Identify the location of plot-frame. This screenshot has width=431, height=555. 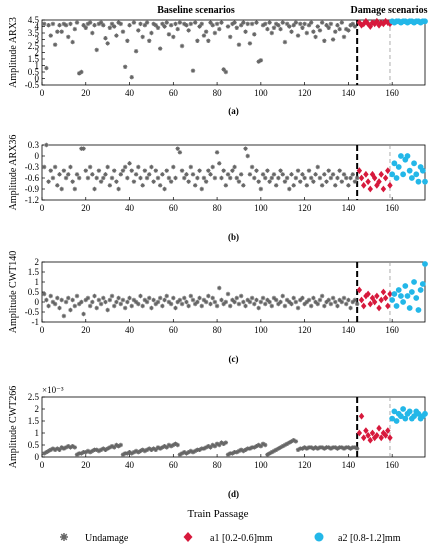
(233, 172).